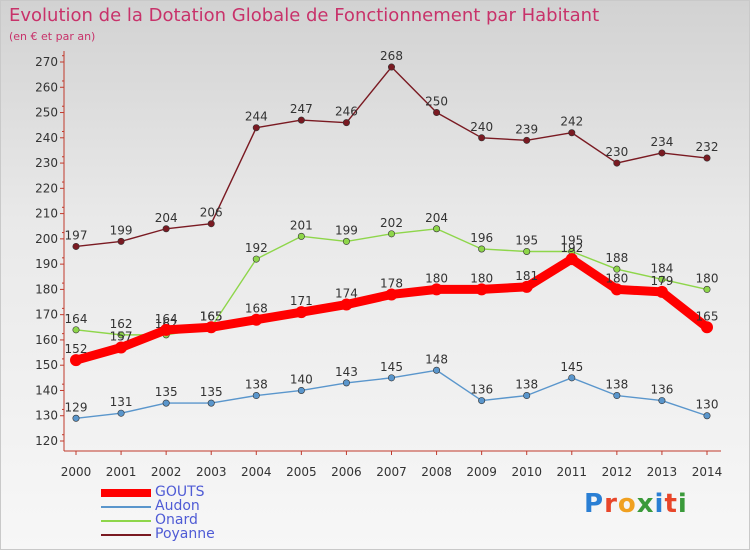 The height and width of the screenshot is (551, 750). Describe the element at coordinates (76, 407) in the screenshot. I see `data-label-audon: 129` at that location.